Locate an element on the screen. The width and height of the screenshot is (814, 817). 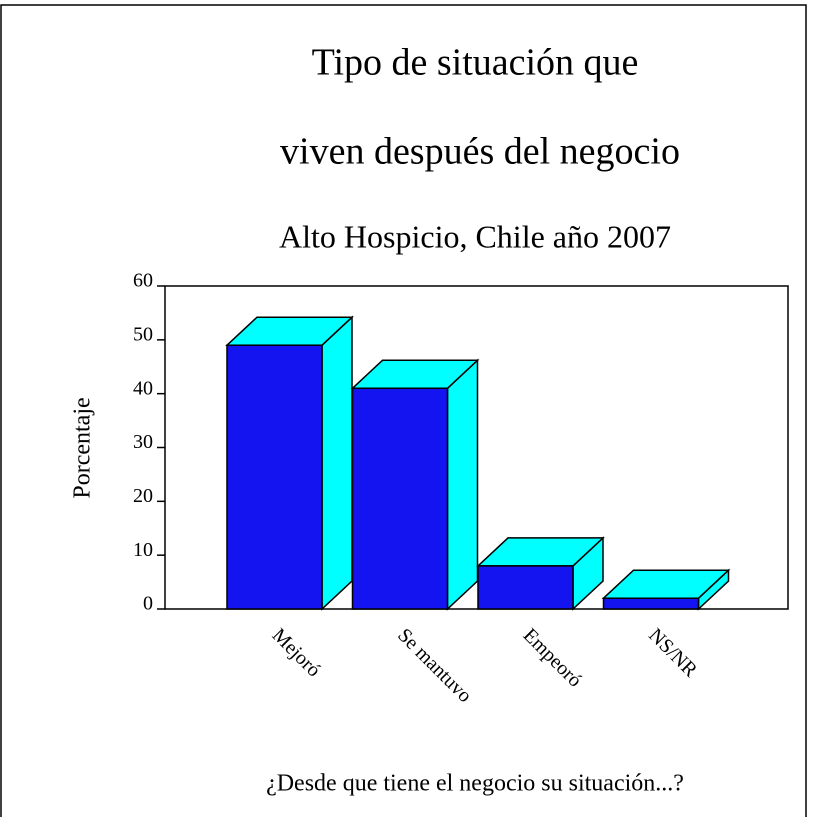
x-tick-label: Mejoró is located at coordinates (296, 652).